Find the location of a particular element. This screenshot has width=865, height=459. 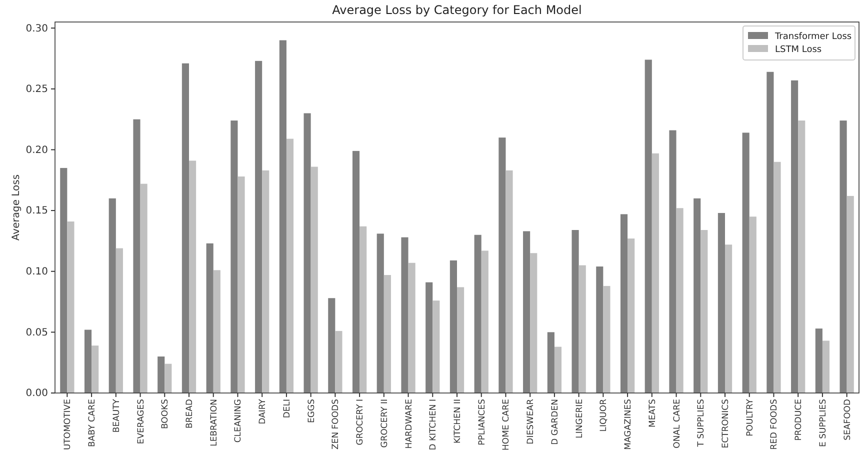

legend-label: Transformer Loss is located at coordinates (813, 37).